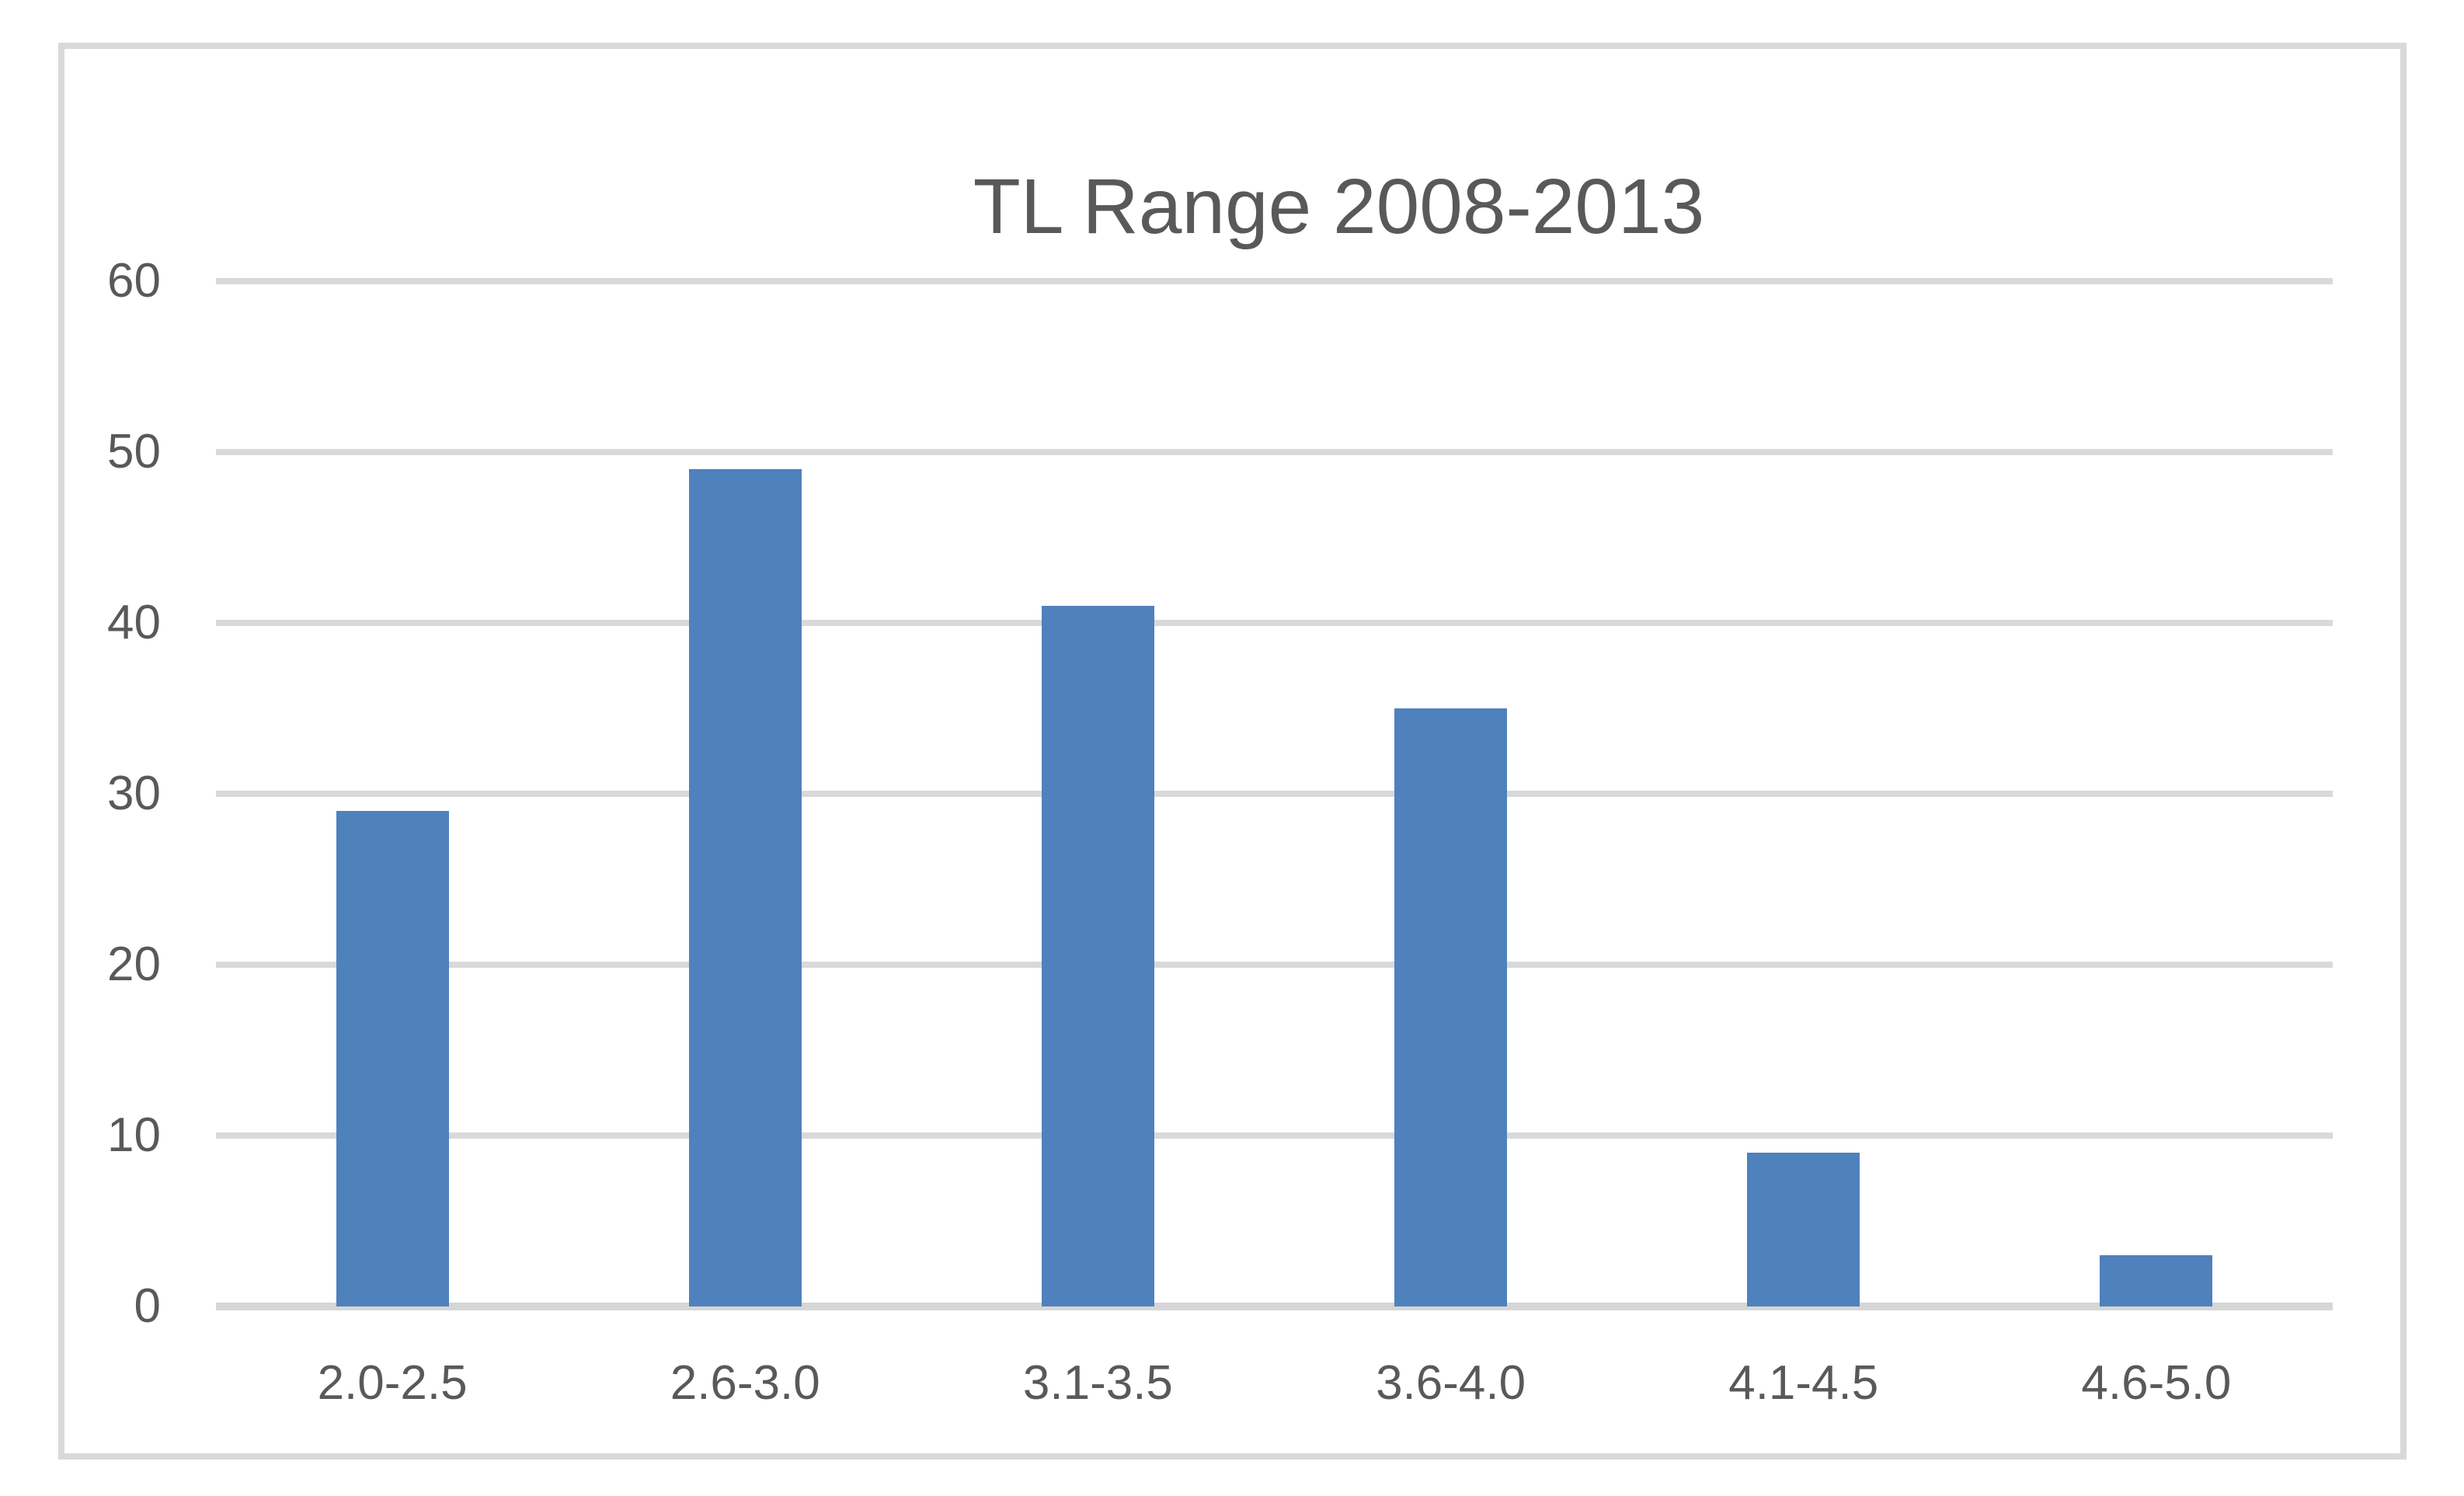  Describe the element at coordinates (2157, 1383) in the screenshot. I see `x-axis-category-label: 4.6-5.0` at that location.